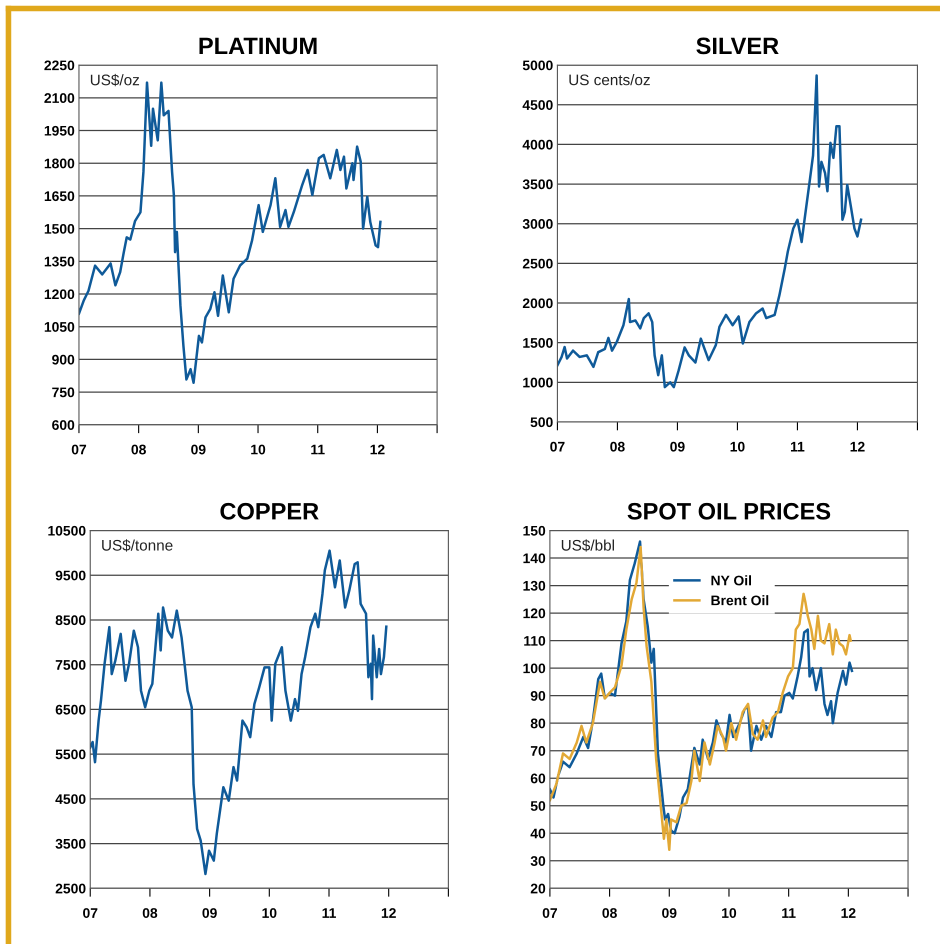 The image size is (940, 944). I want to click on y-tick-label: 110, so click(535, 641).